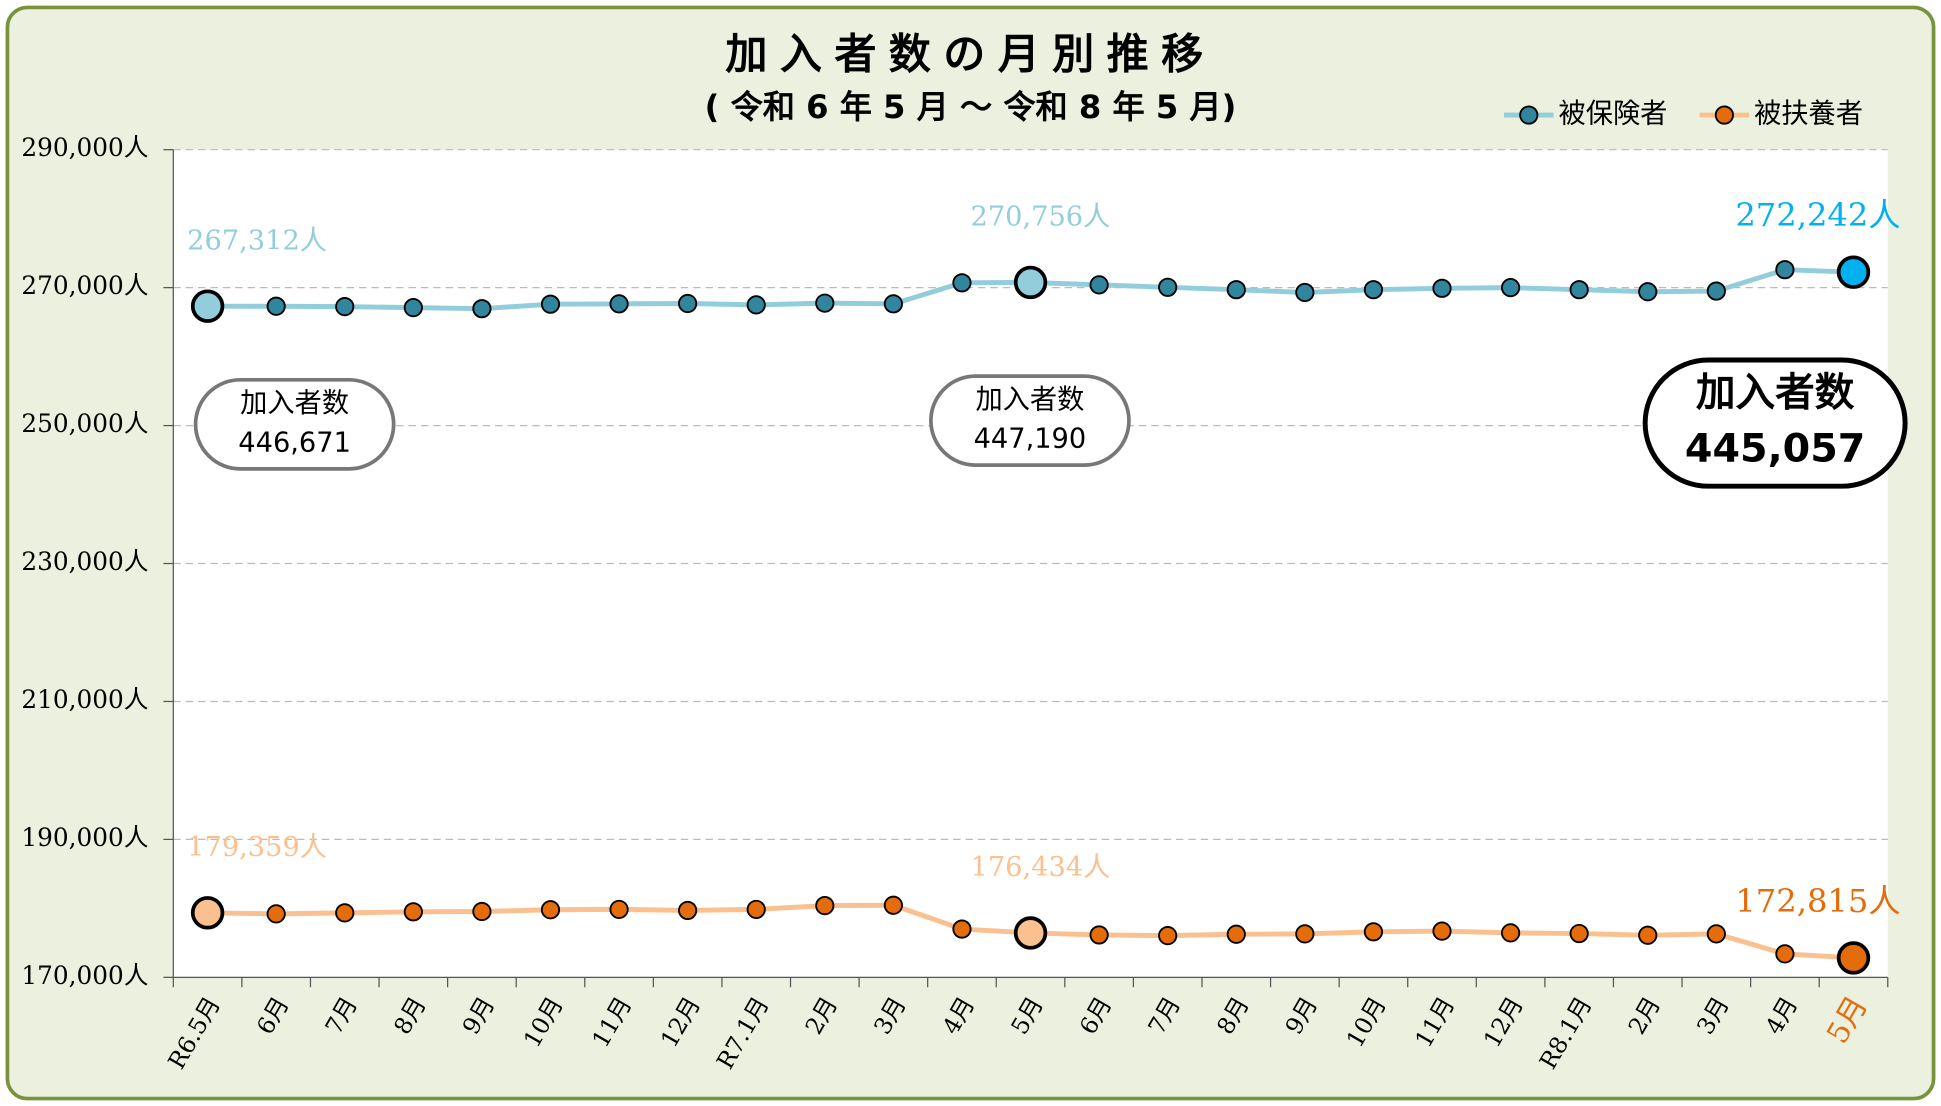 The height and width of the screenshot is (1106, 1941). I want to click on y-tick-label: 210,000人, so click(84, 699).